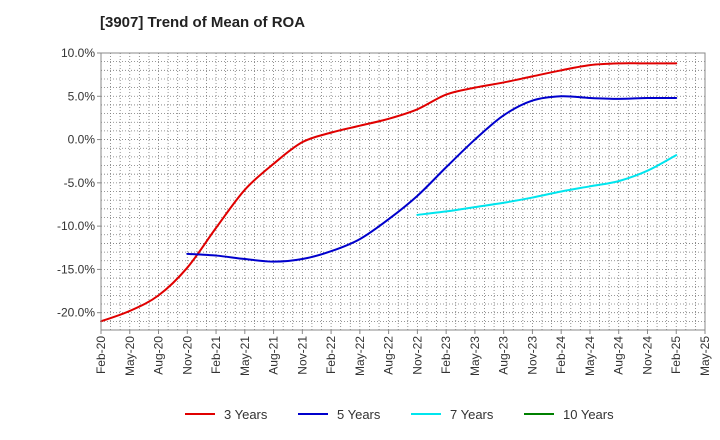 The width and height of the screenshot is (720, 440). What do you see at coordinates (331, 355) in the screenshot?
I see `x-tick-label: Feb-22` at bounding box center [331, 355].